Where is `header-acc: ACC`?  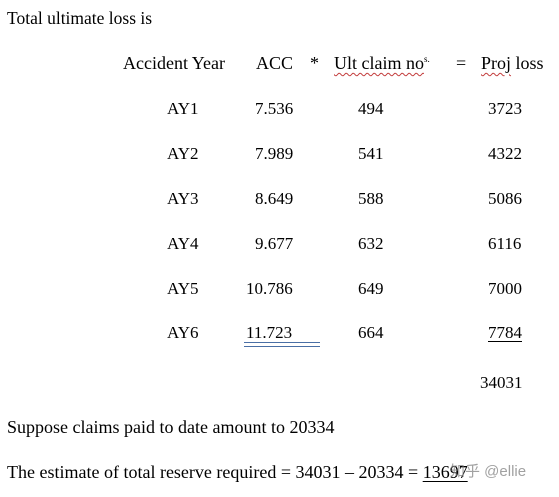
header-acc: ACC is located at coordinates (275, 63).